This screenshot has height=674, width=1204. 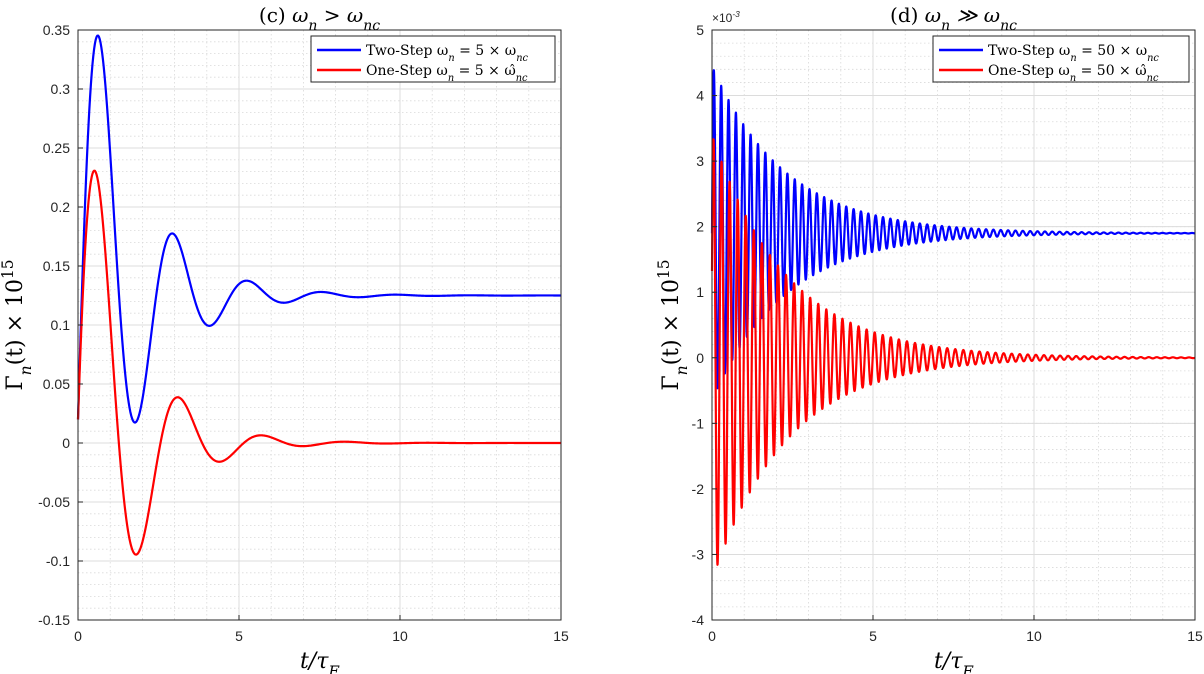 I want to click on y-tick-label: -2, so click(x=698, y=489).